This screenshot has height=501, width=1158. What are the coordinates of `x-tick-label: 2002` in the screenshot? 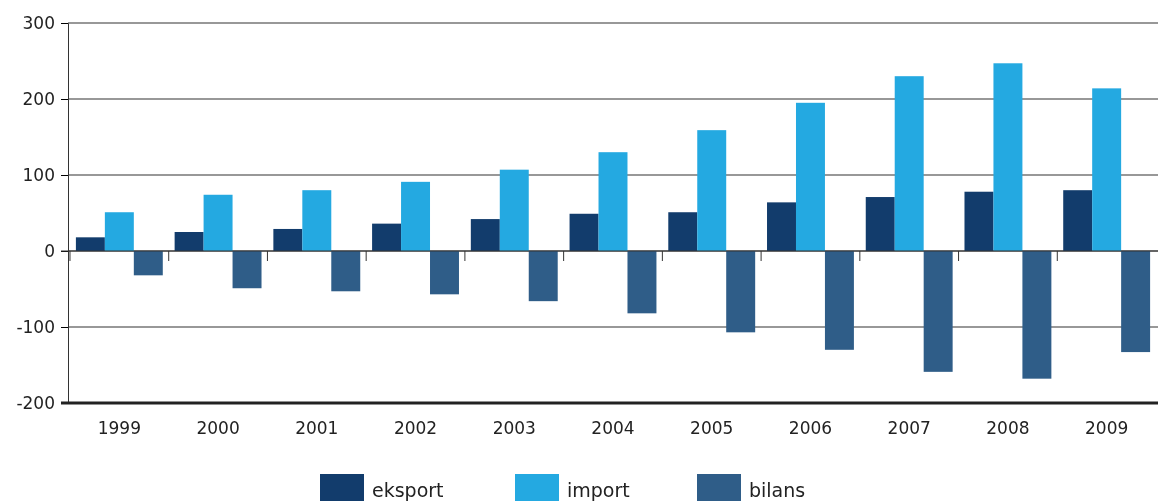 It's located at (415, 428).